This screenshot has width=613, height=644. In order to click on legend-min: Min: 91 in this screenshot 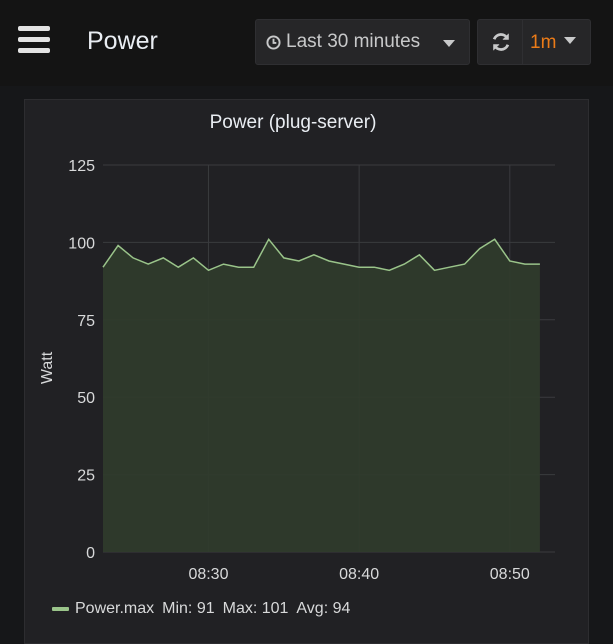, I will do `click(188, 609)`.